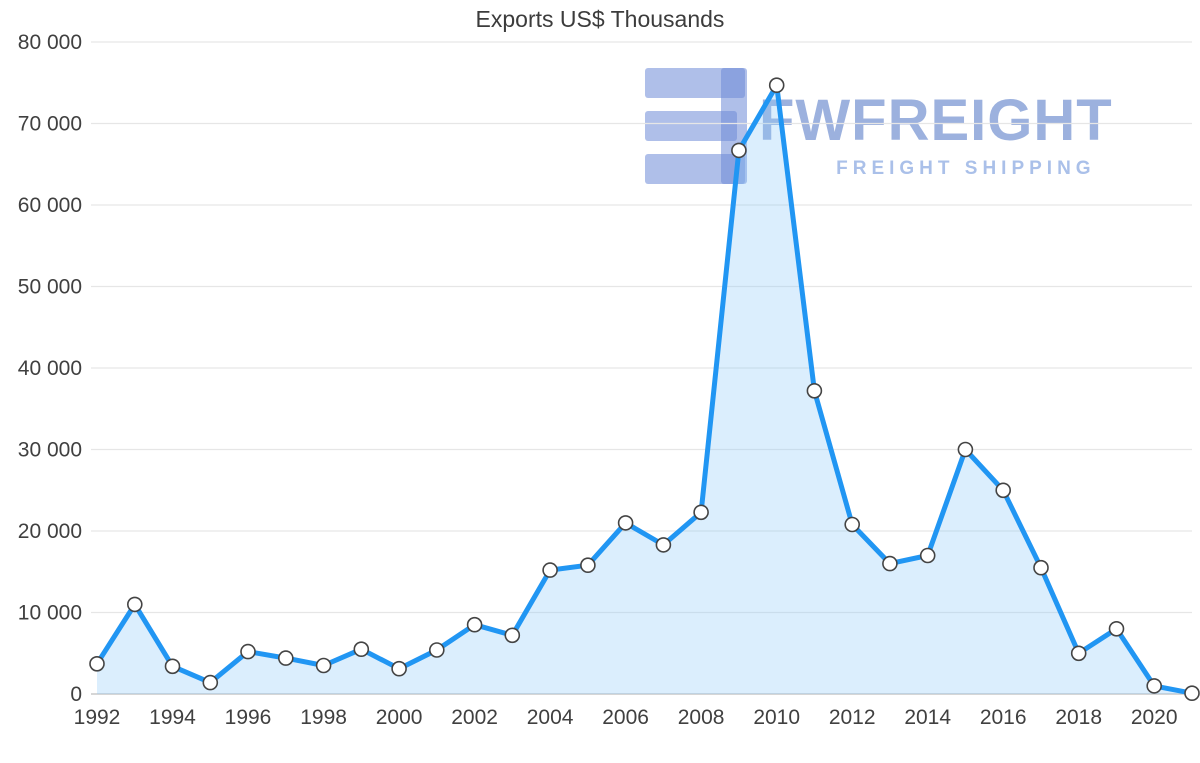  I want to click on y-tick-label: 70 000, so click(50, 124).